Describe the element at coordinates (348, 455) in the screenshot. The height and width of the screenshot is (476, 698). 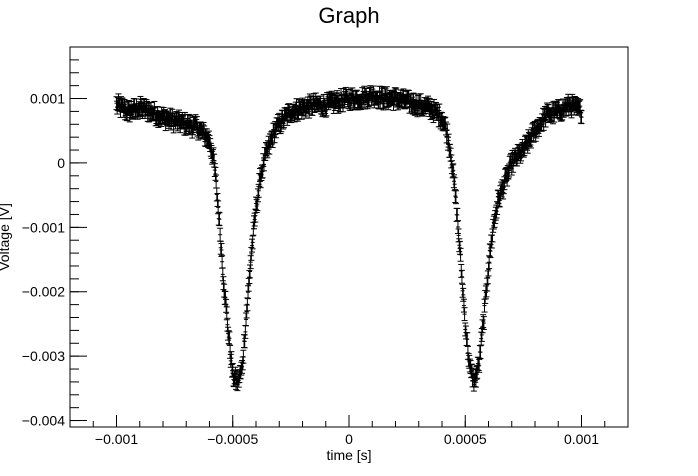
I see `x-axis-label: time [s]` at that location.